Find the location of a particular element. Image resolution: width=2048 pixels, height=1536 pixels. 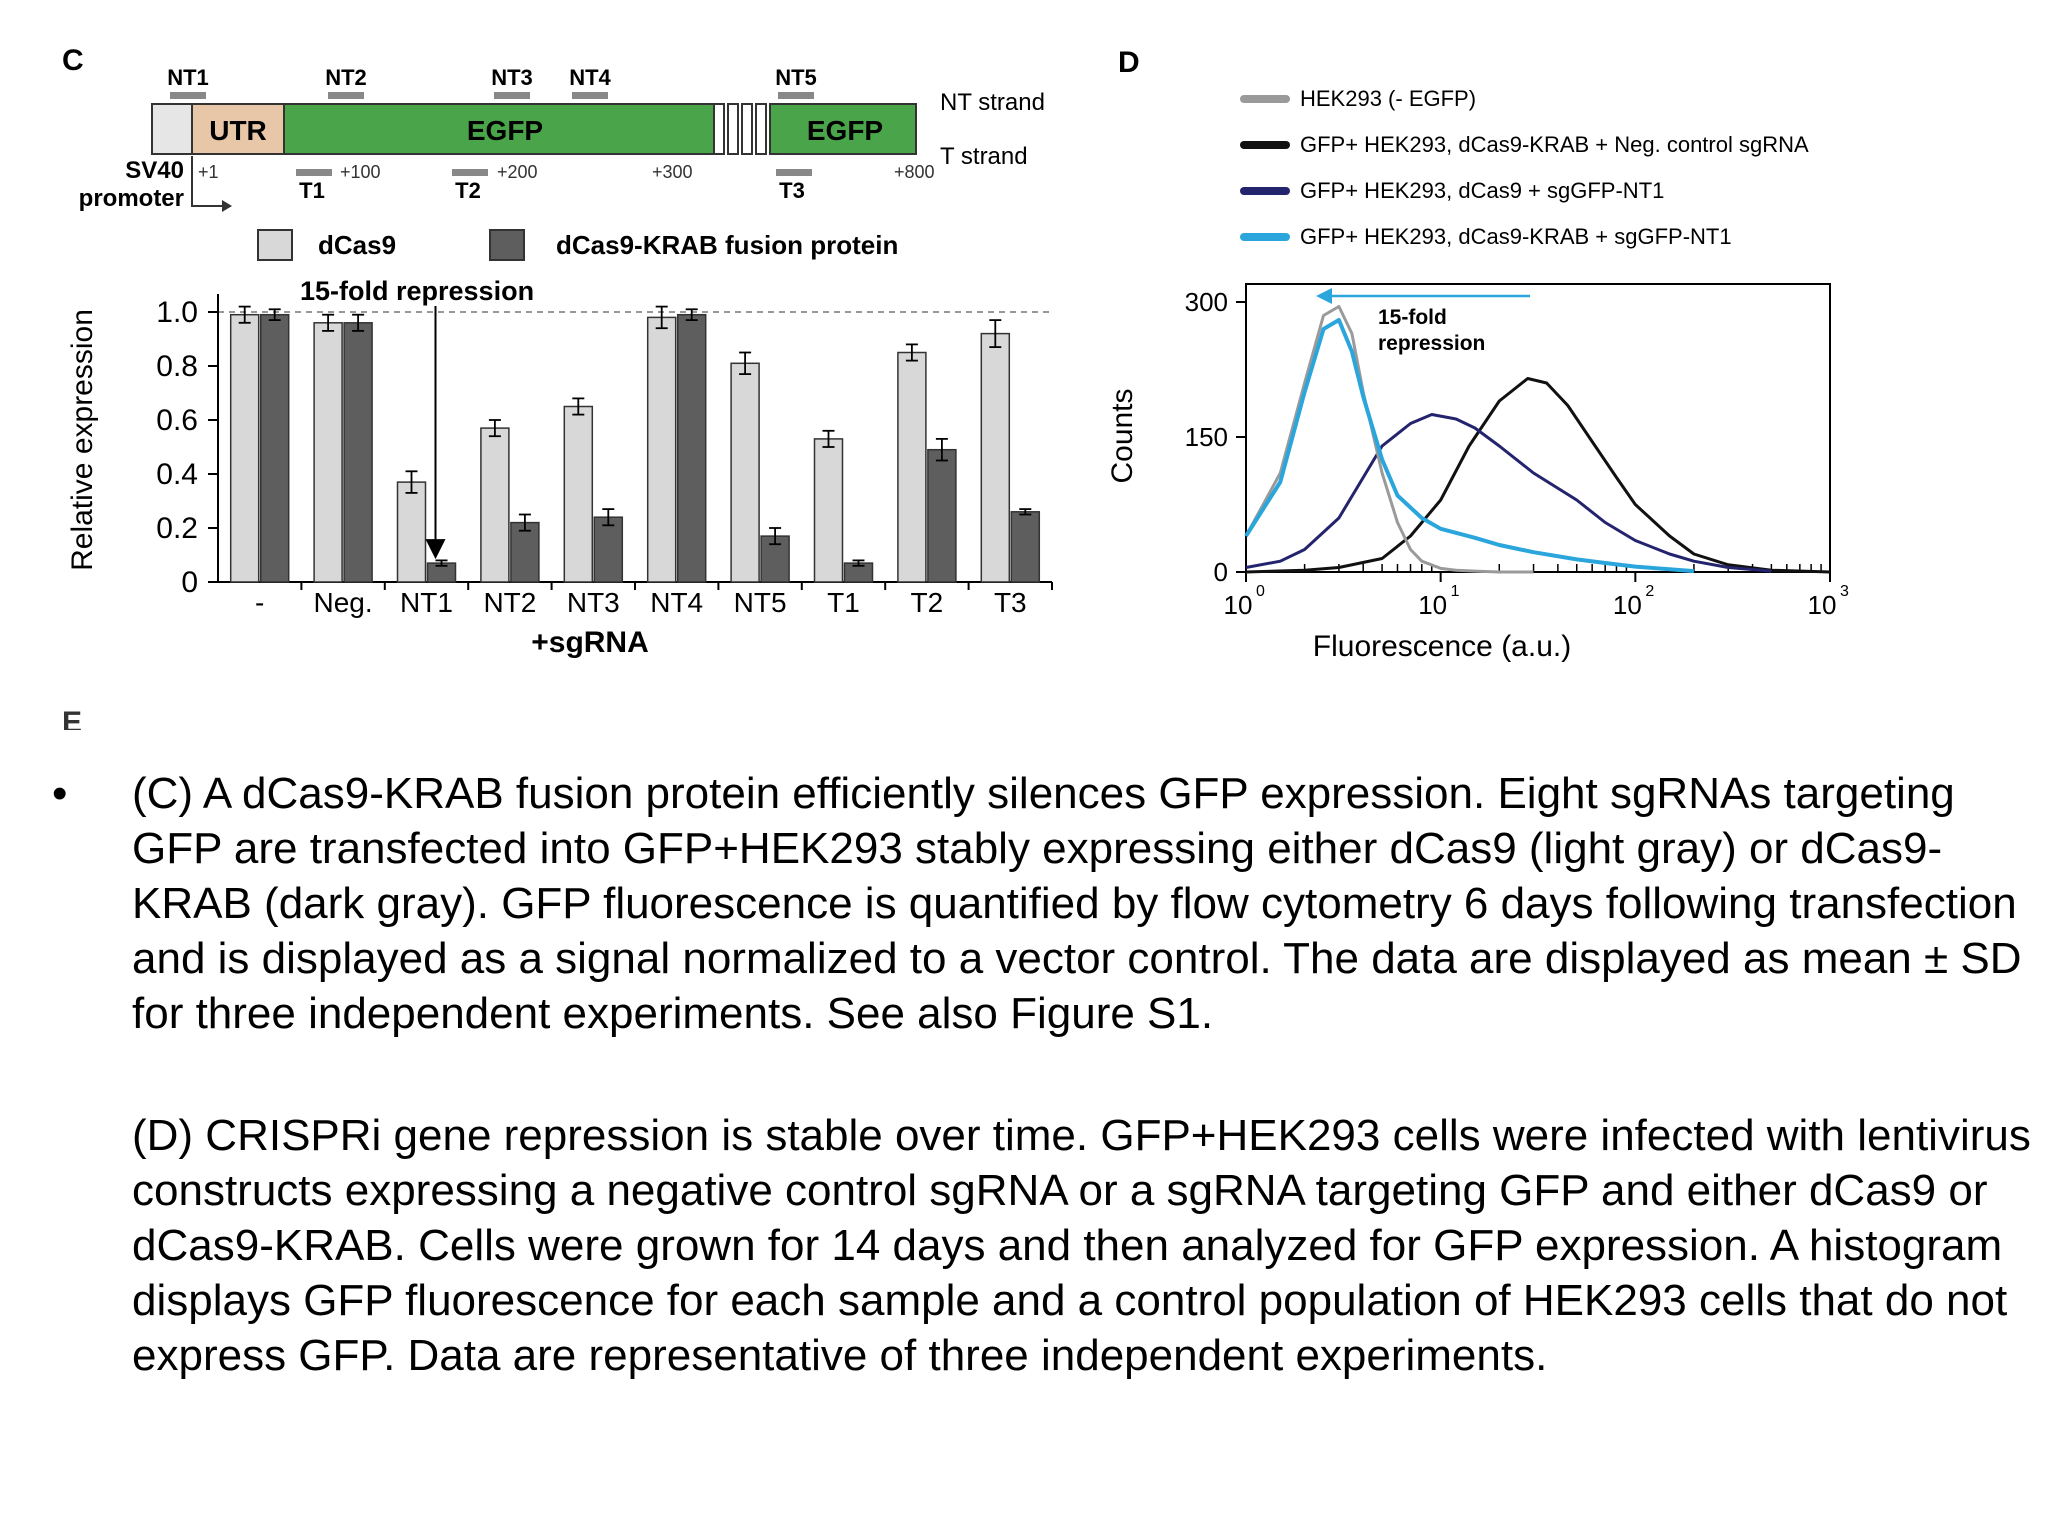

legend-entry: GFP+ HEK293, dCas9-KRAB + sgGFP-NT1 is located at coordinates (1516, 236).